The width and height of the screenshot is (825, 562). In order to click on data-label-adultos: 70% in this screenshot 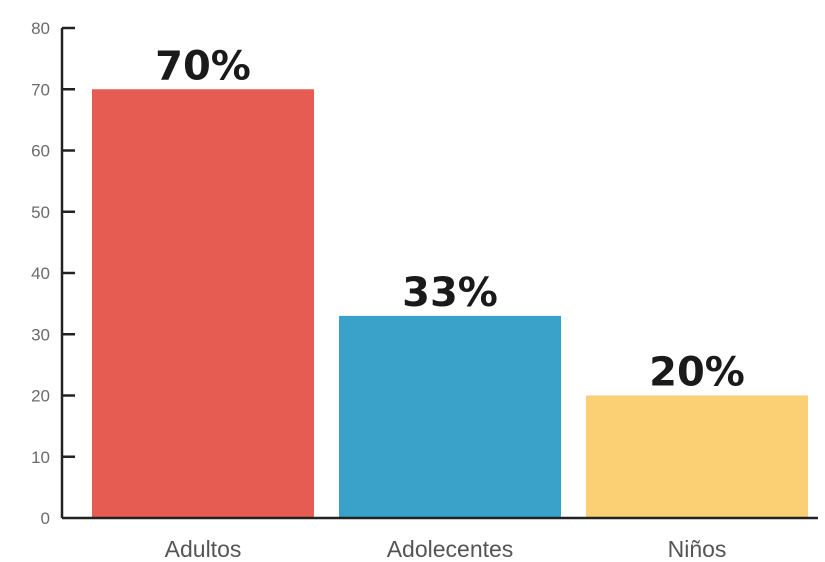, I will do `click(203, 66)`.